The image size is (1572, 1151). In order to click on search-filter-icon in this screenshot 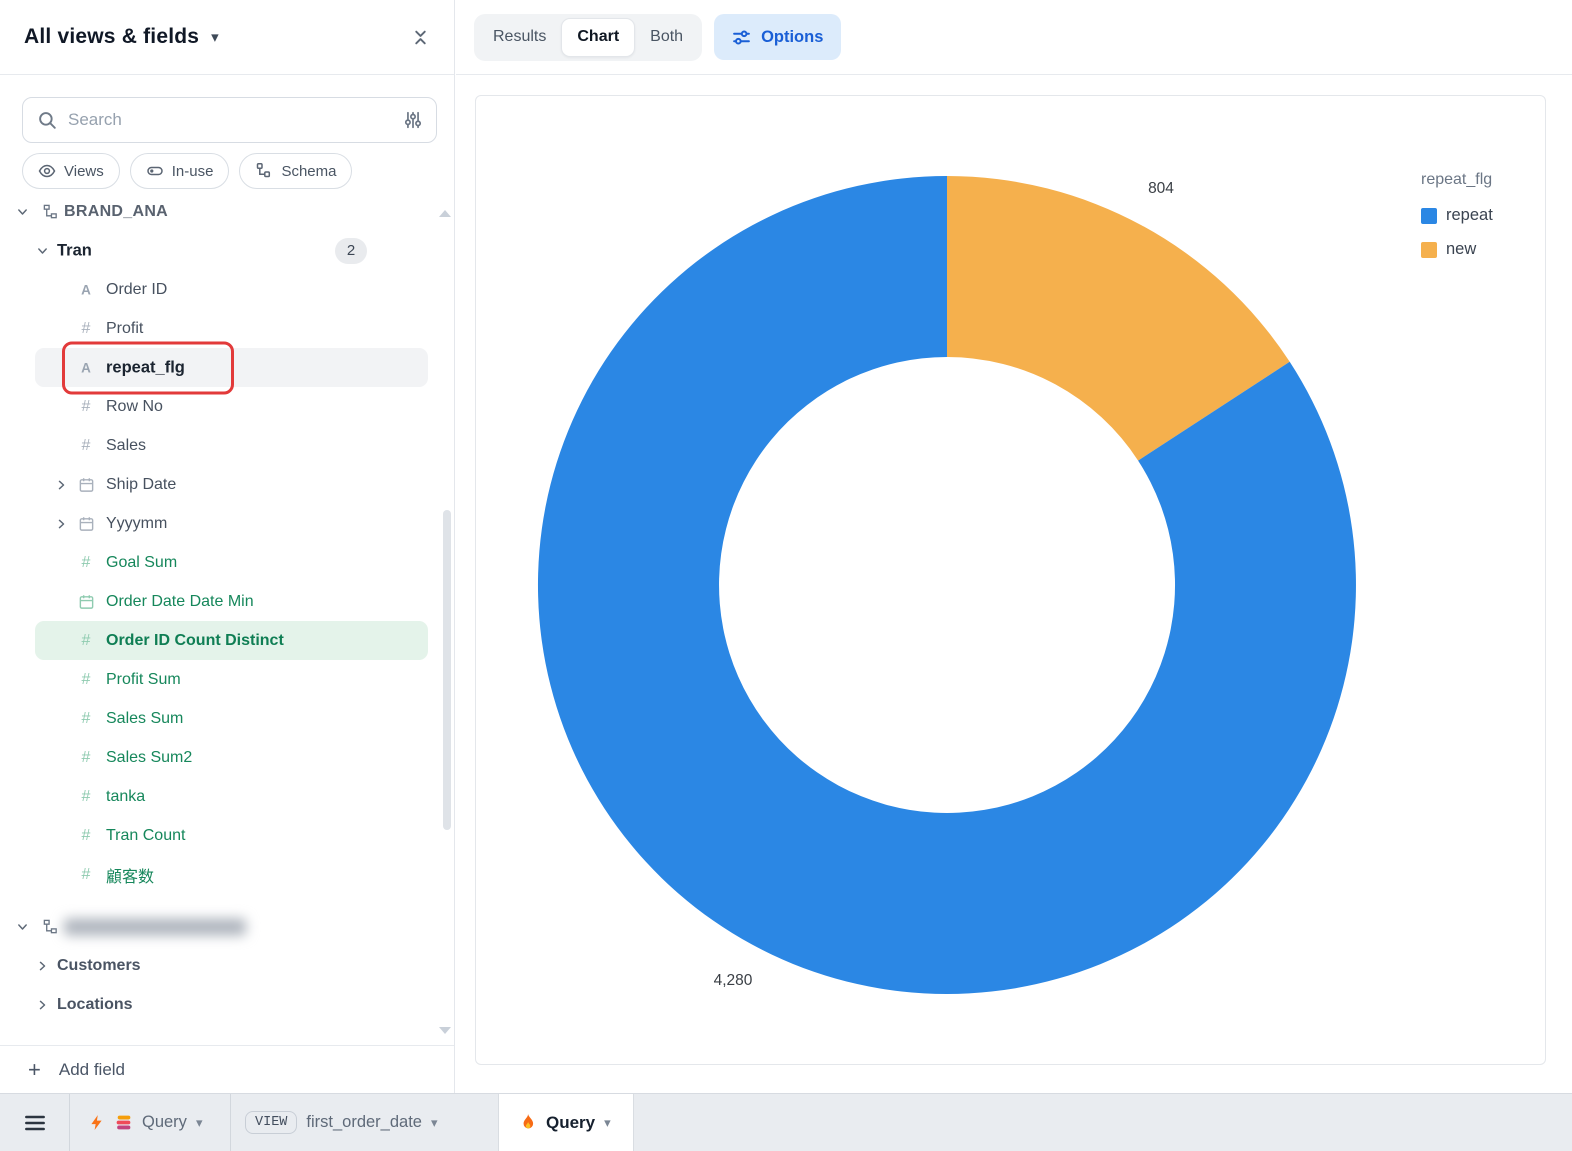, I will do `click(413, 120)`.